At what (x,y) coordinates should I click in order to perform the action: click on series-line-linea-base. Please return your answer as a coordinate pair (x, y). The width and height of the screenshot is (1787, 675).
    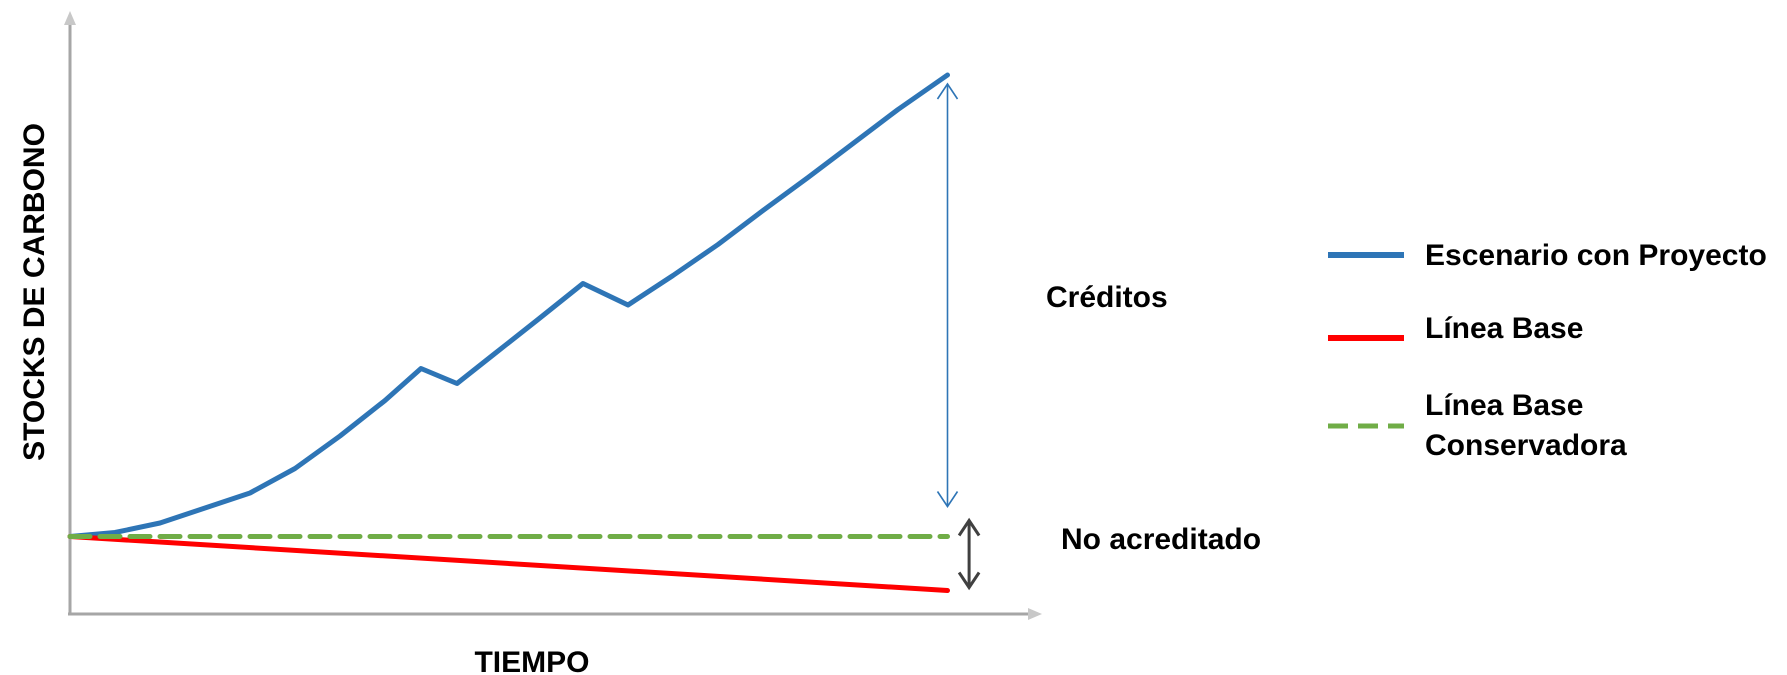
    Looking at the image, I should click on (508, 563).